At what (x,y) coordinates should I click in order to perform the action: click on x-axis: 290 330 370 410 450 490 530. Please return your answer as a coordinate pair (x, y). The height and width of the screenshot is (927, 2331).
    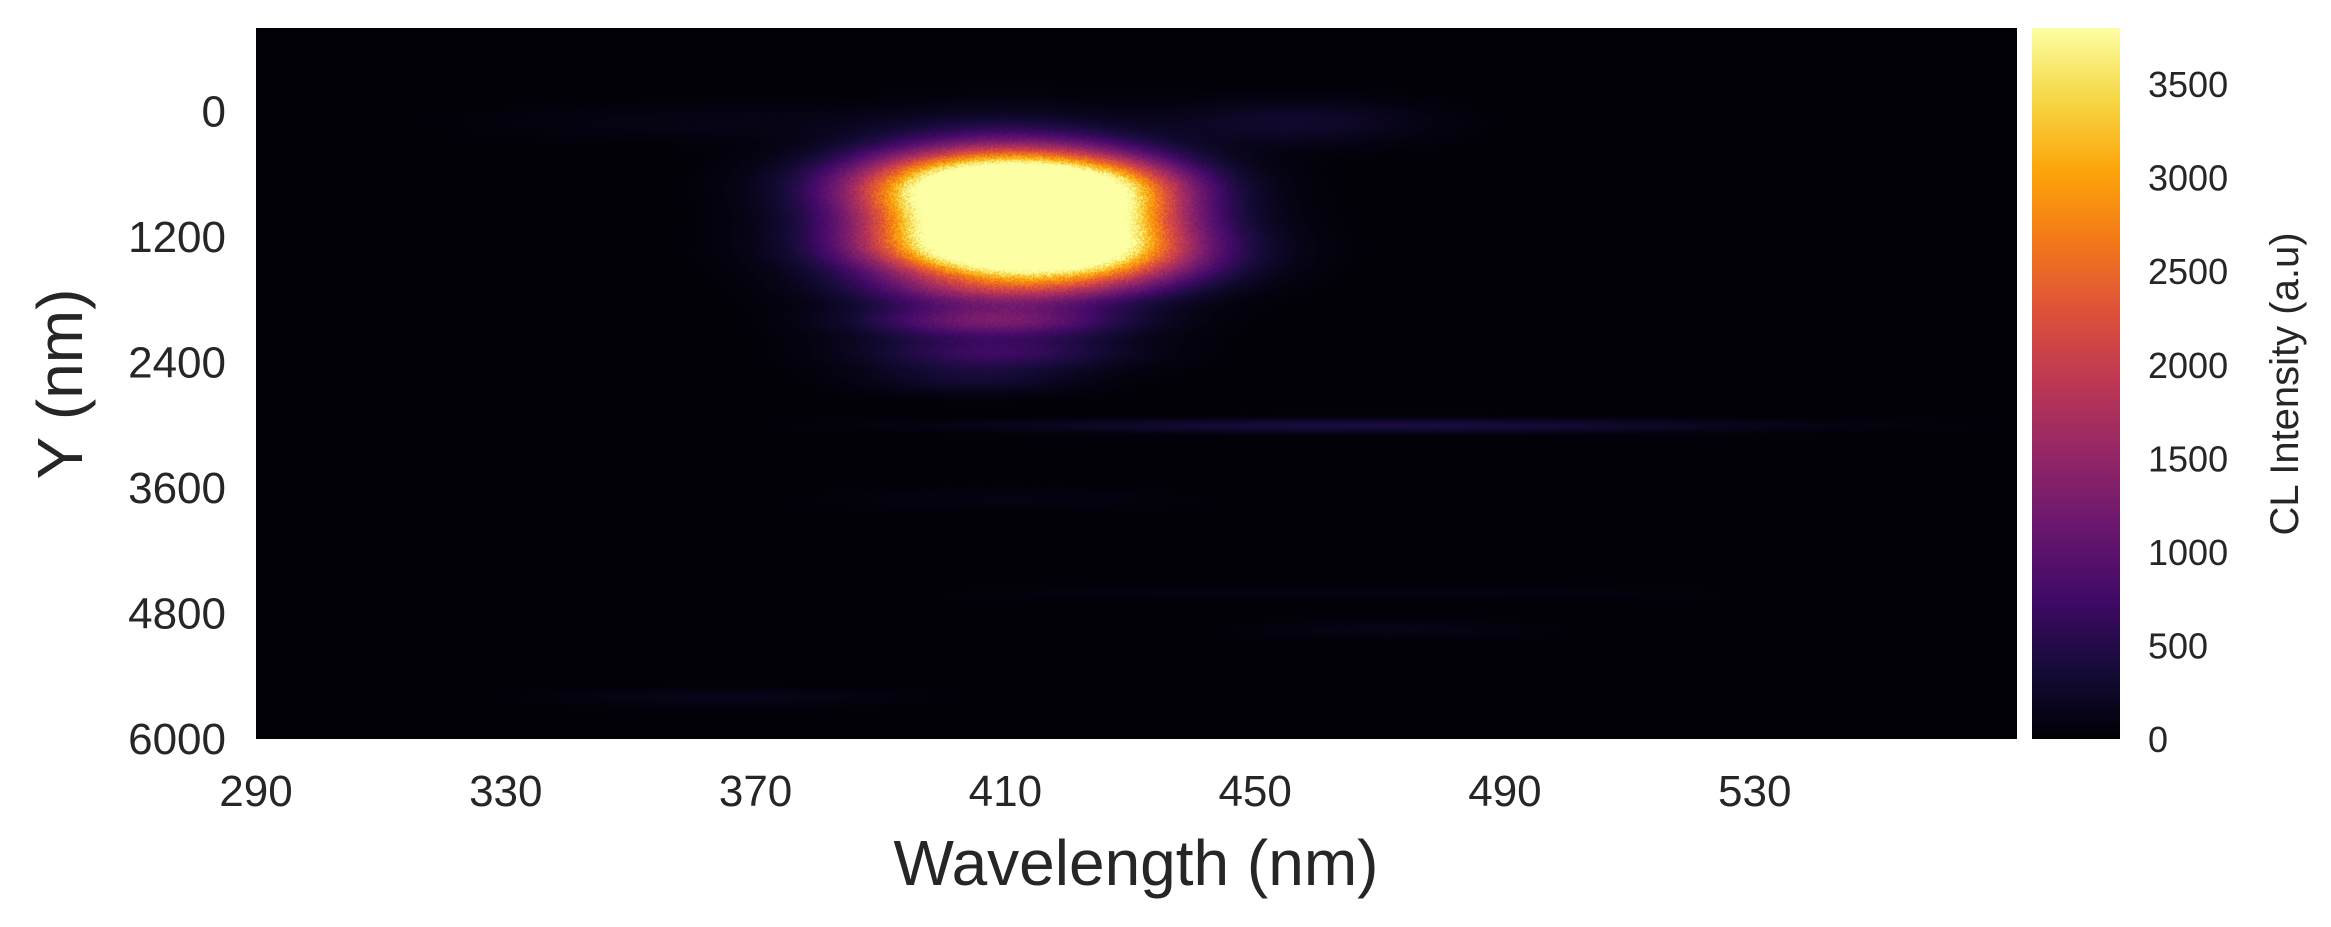
    Looking at the image, I should click on (1005, 791).